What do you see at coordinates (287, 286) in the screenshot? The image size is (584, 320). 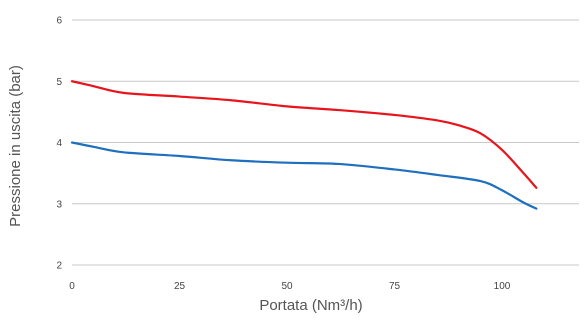 I see `x-tick-label: 50` at bounding box center [287, 286].